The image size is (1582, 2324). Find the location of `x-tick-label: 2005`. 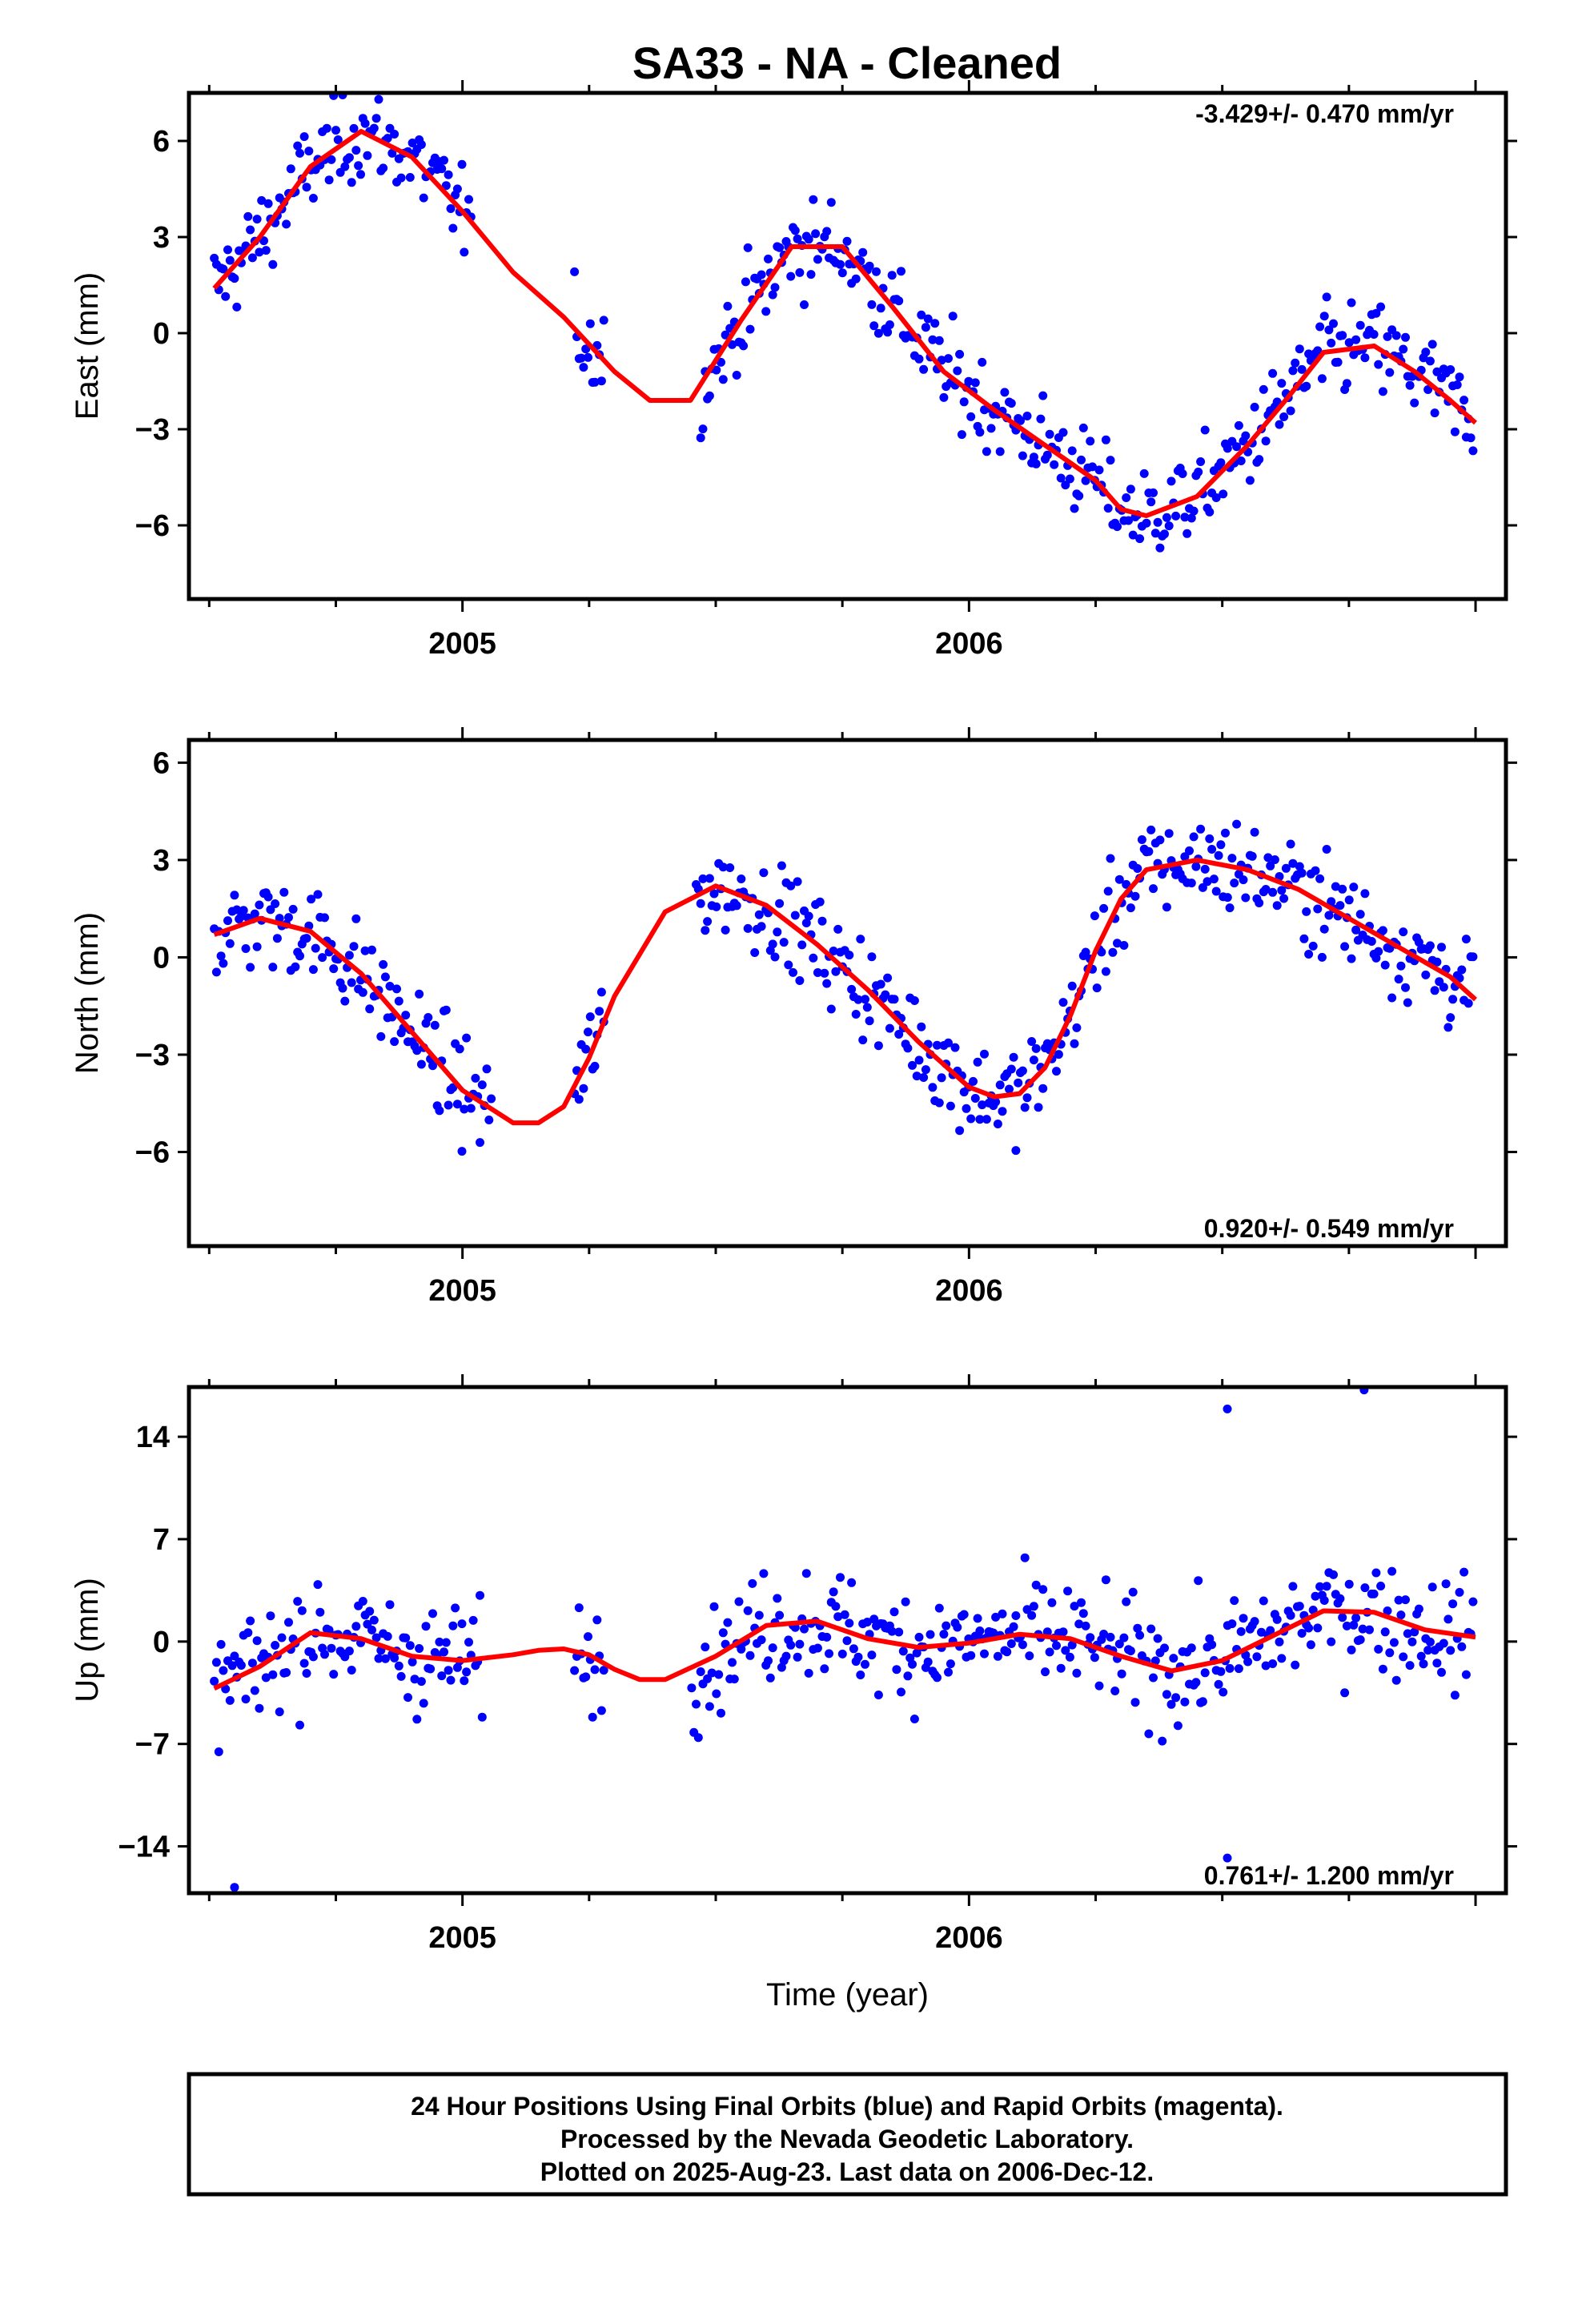

x-tick-label: 2005 is located at coordinates (462, 1938).